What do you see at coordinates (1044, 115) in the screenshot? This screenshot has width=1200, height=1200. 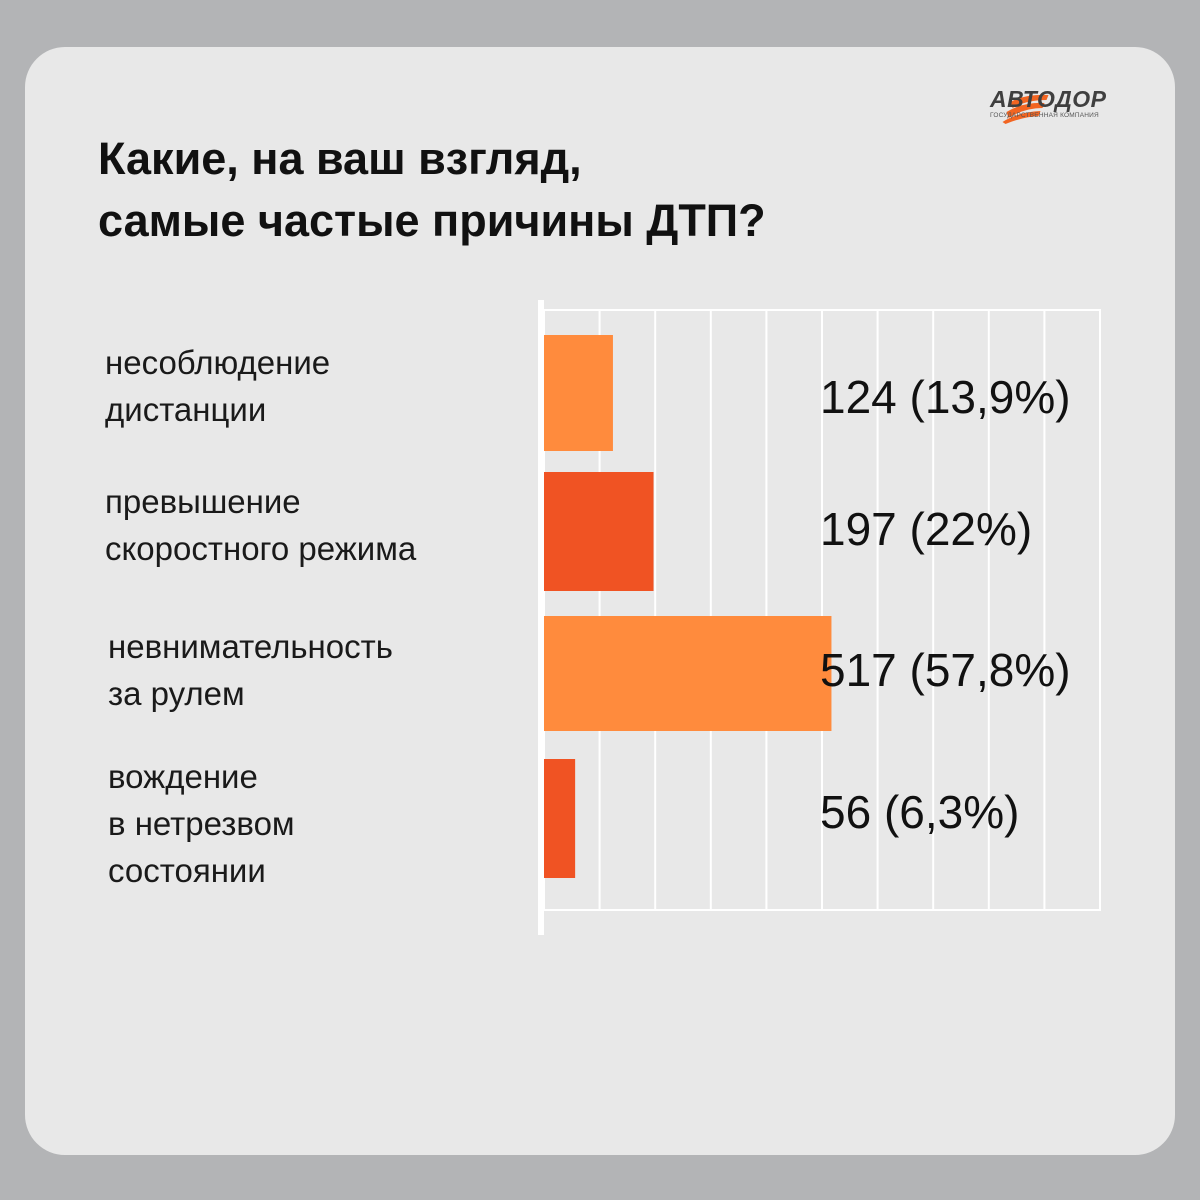 I see `brand-subtitle: ГОСУДАРСТВЕННАЯ КОМПАНИЯ` at bounding box center [1044, 115].